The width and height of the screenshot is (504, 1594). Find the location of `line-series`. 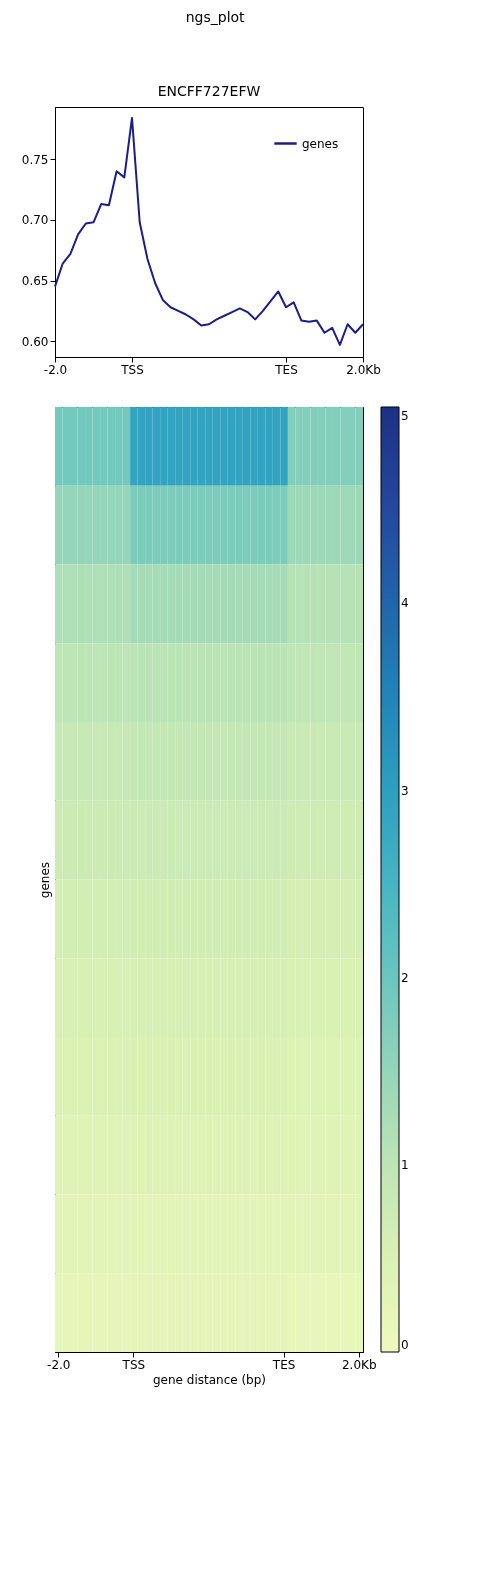

line-series is located at coordinates (209, 231).